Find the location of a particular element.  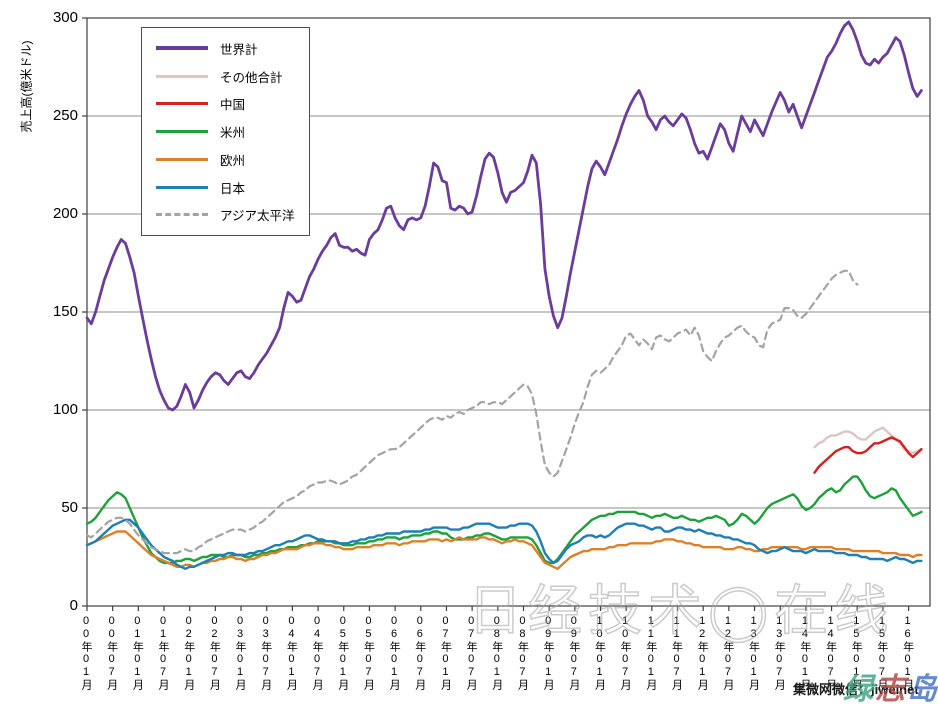

x-tick-label: 11年07月 is located at coordinates (676, 653).